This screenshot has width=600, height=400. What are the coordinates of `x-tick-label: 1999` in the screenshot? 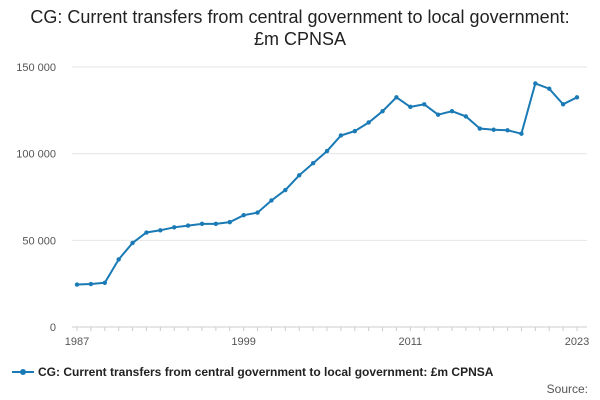 It's located at (243, 342).